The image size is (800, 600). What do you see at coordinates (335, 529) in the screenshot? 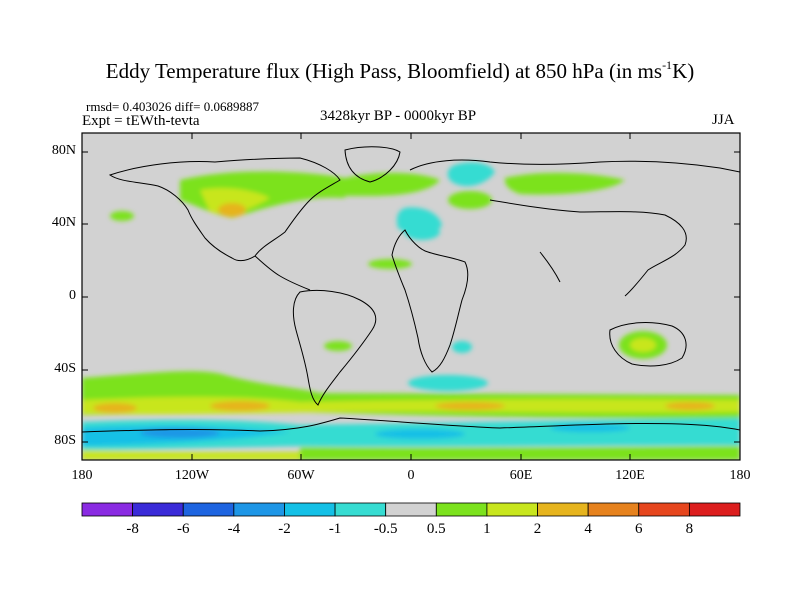
I see `colorbar-tick-label: -1` at bounding box center [335, 529].